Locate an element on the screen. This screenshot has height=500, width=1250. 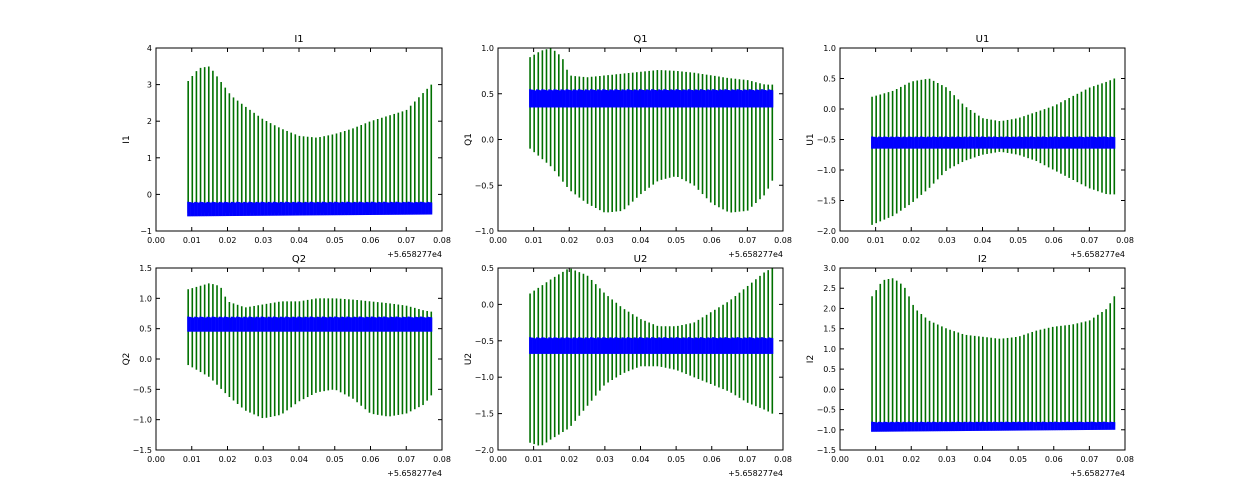
y-axis-label: I1 is located at coordinates (127, 139).